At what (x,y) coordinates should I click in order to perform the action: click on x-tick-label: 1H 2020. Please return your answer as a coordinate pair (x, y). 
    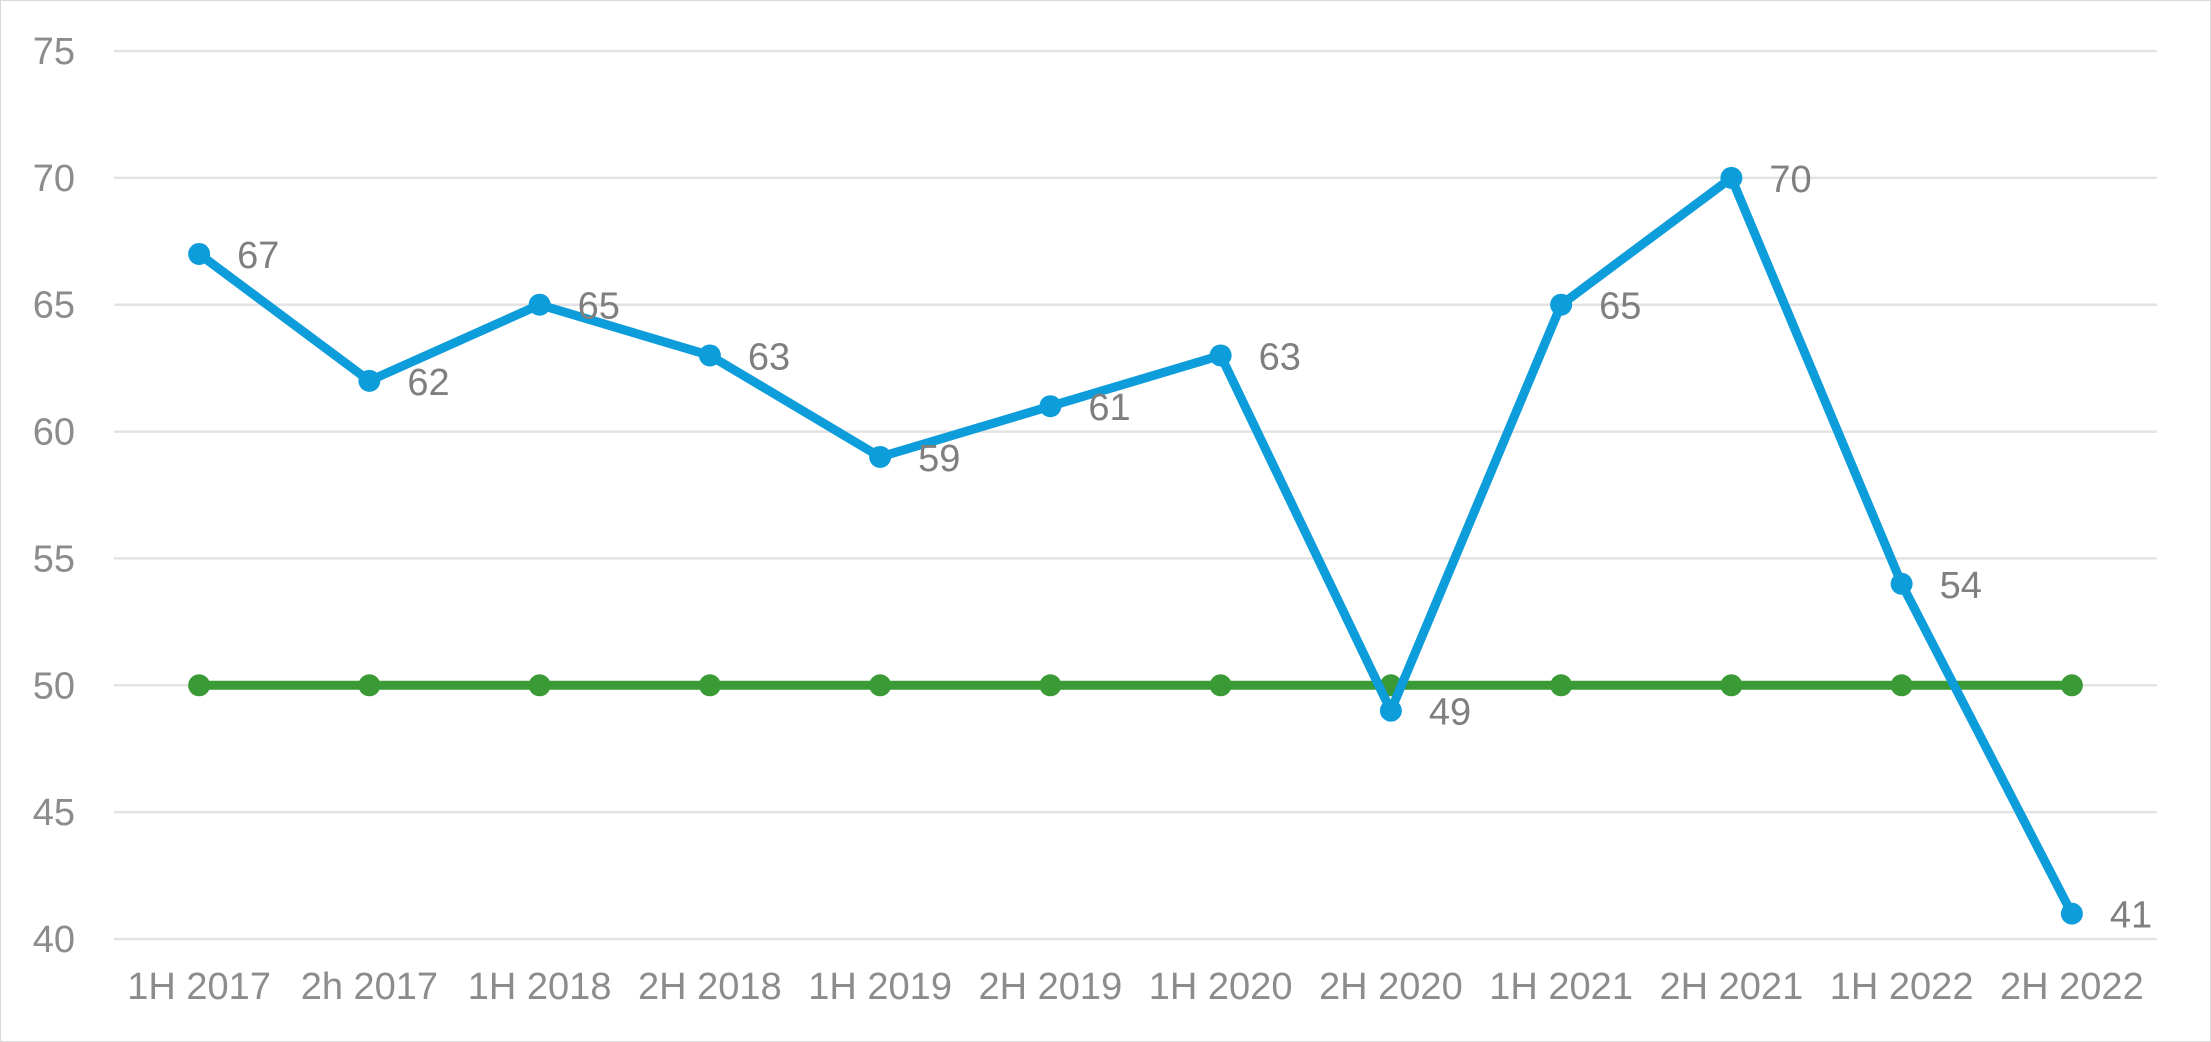
    Looking at the image, I should click on (1221, 987).